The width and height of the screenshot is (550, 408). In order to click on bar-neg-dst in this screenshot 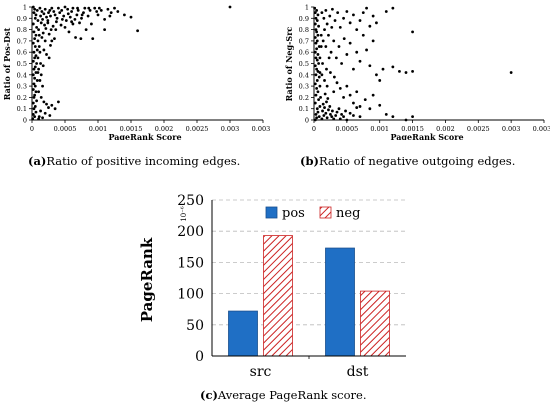, I will do `click(375, 323)`.